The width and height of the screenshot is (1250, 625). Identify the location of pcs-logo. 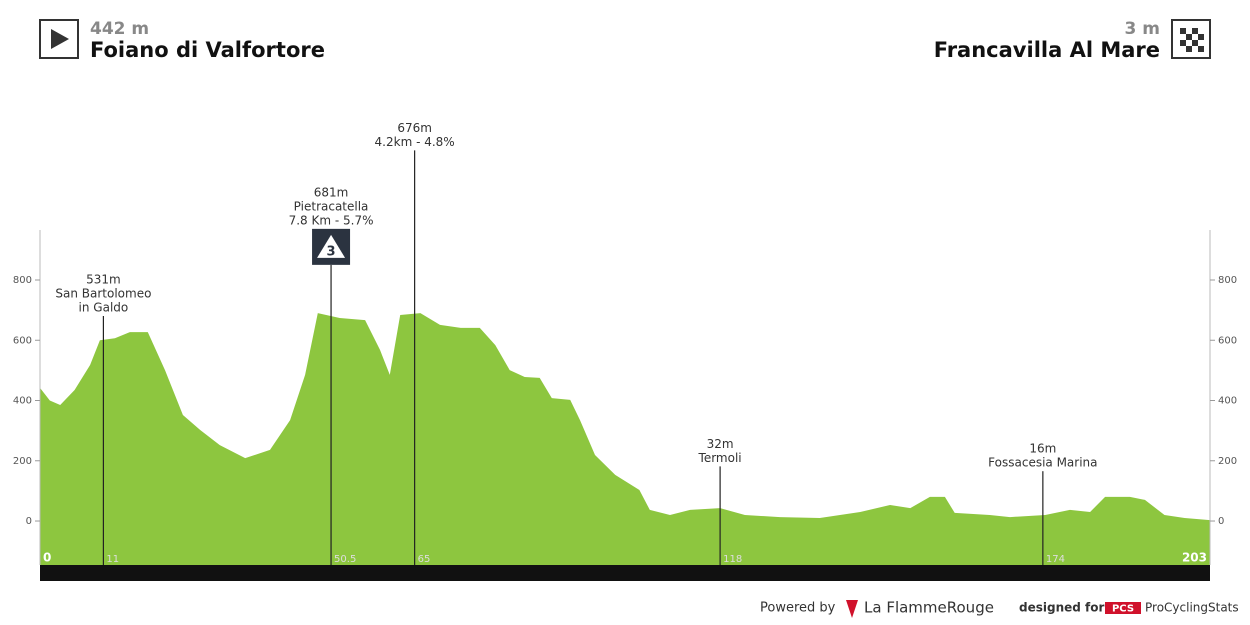
(1123, 608).